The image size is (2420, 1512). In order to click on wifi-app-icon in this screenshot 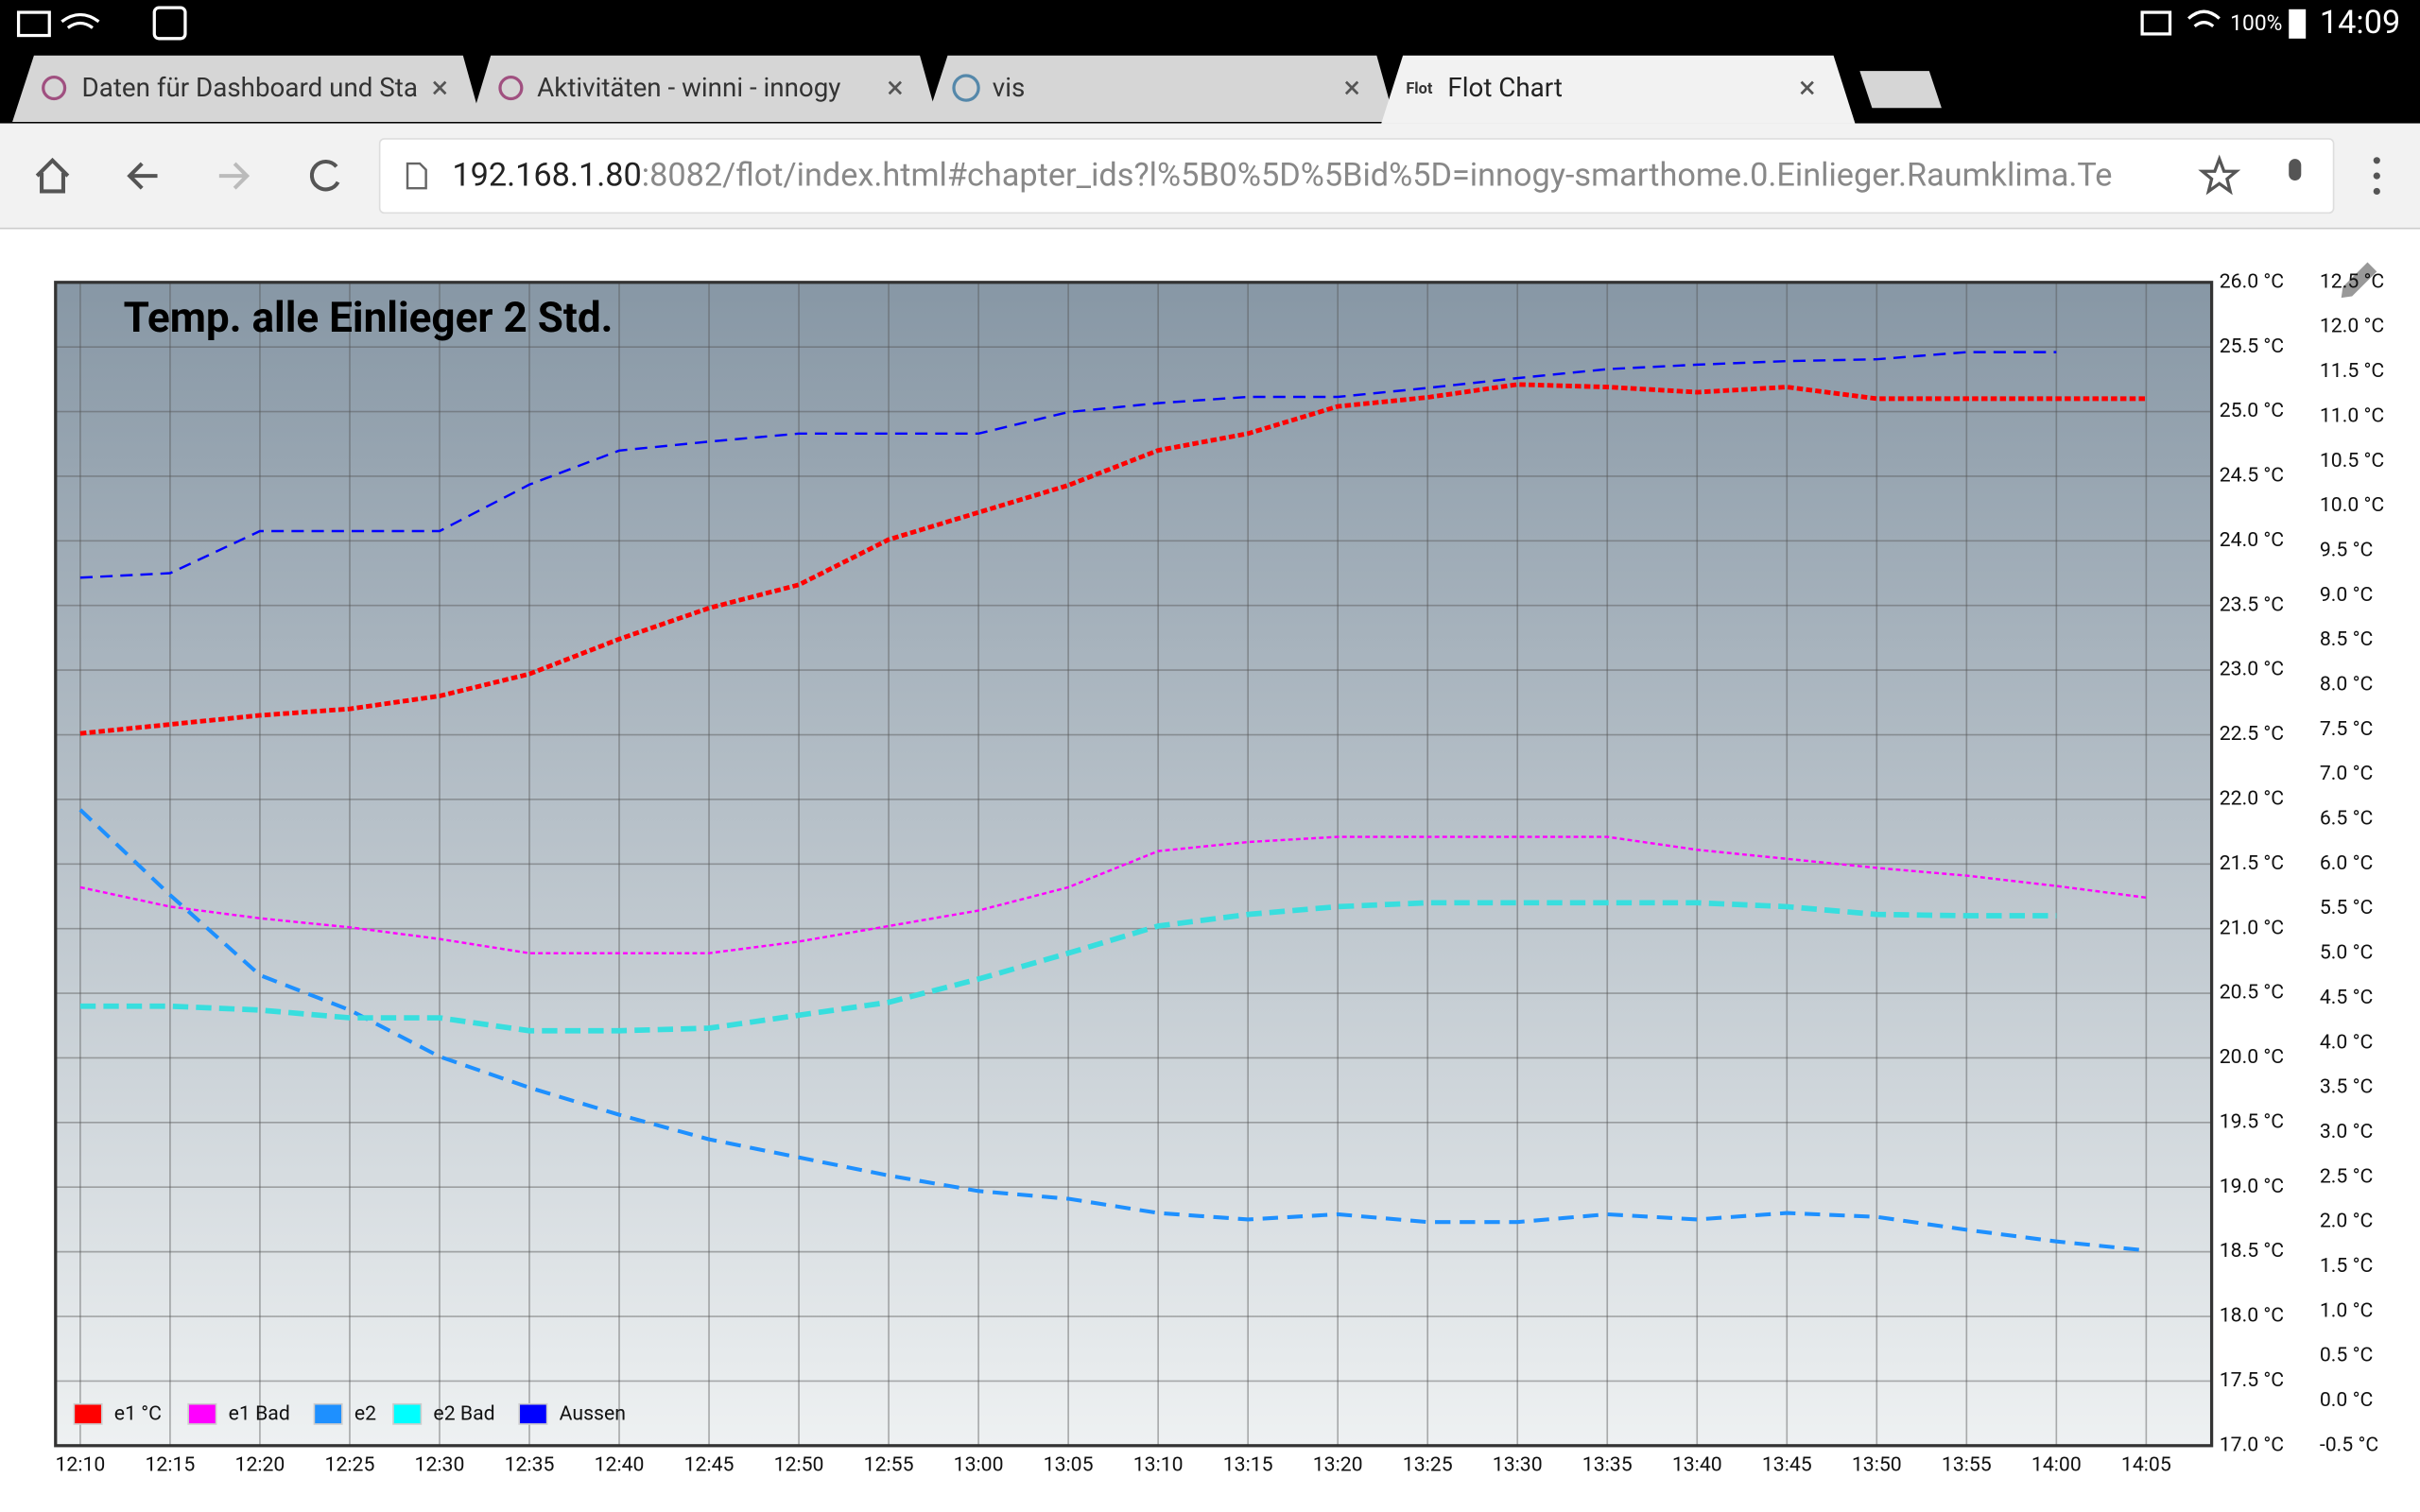, I will do `click(80, 20)`.